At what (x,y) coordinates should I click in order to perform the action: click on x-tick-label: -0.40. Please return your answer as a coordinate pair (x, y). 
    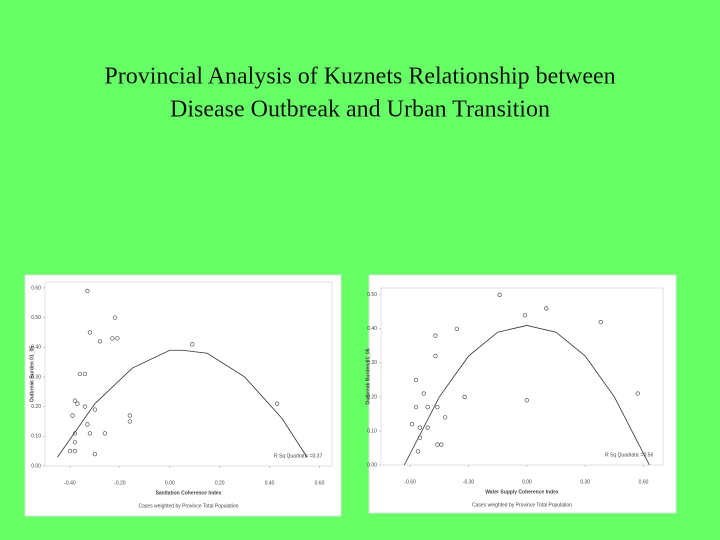
    Looking at the image, I should click on (70, 483).